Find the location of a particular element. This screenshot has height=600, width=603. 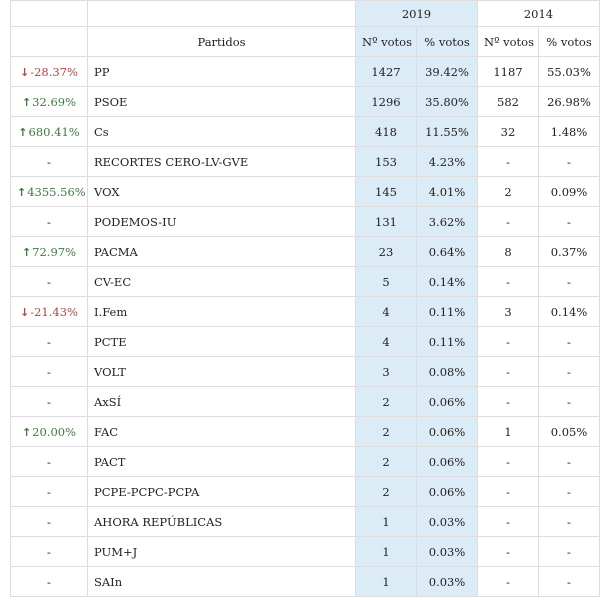

year-header-row: 2019 2014 is located at coordinates (305, 13).